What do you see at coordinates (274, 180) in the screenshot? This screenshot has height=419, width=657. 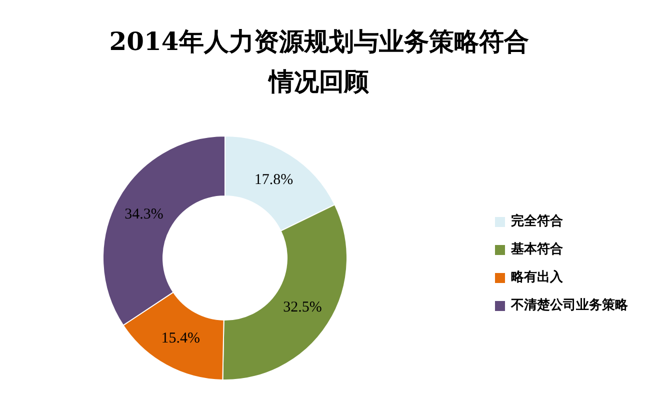 I see `data-label: 17.8%` at bounding box center [274, 180].